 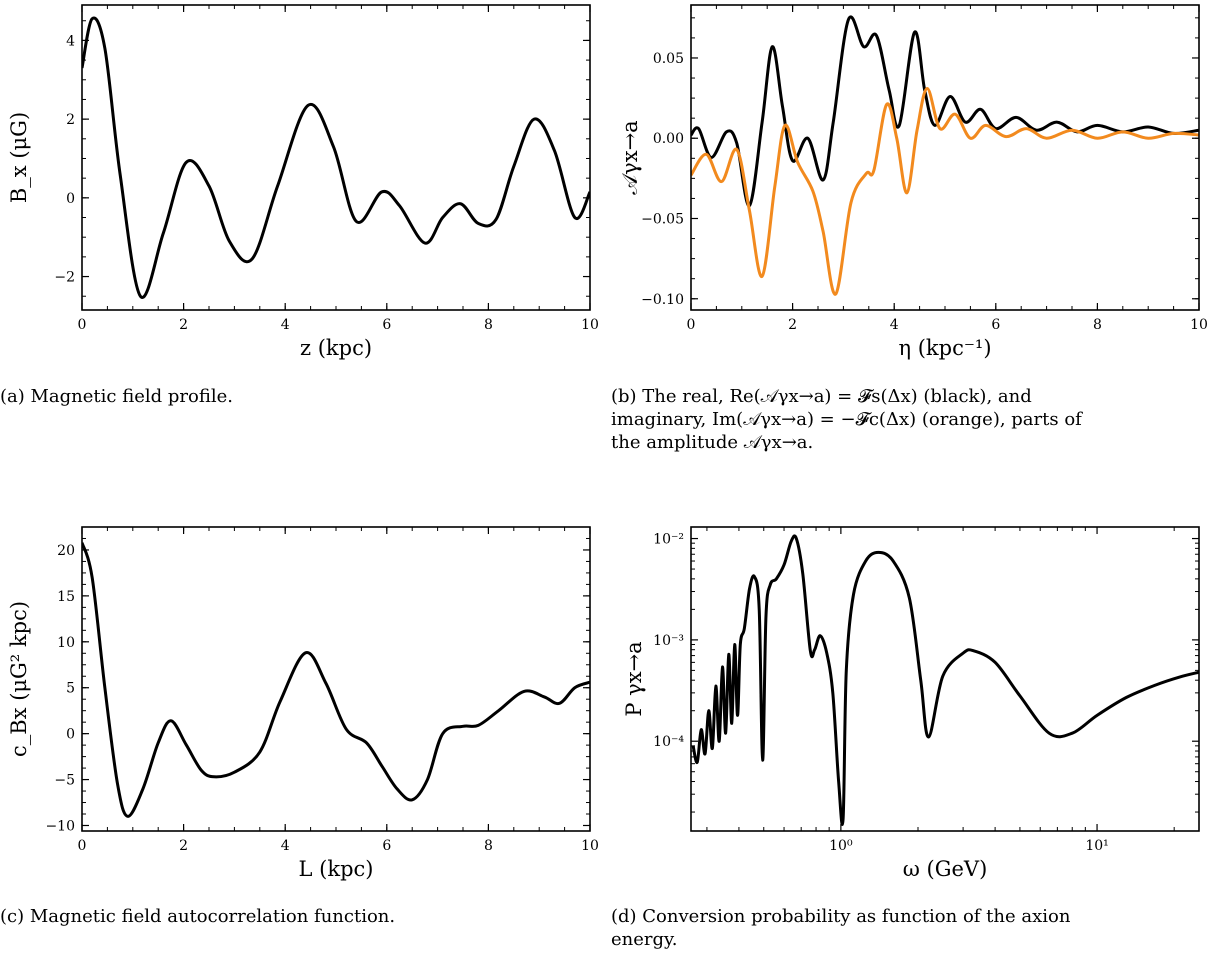 What do you see at coordinates (662, 220) in the screenshot?
I see `y-tick-label: −0.05` at bounding box center [662, 220].